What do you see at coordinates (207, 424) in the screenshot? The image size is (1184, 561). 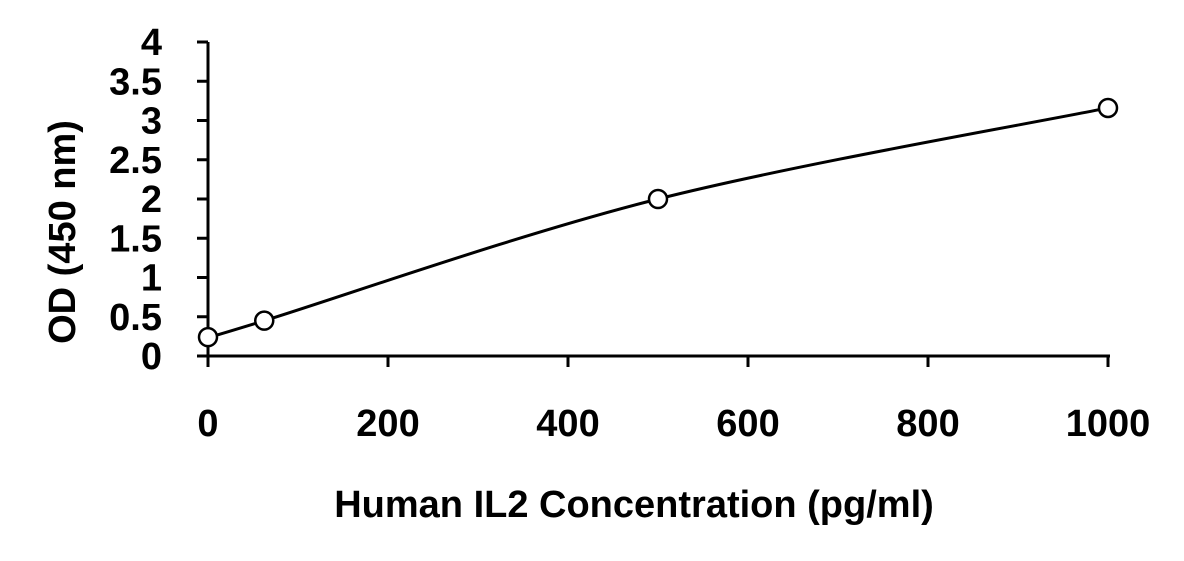 I see `x-tick-label: 0` at bounding box center [207, 424].